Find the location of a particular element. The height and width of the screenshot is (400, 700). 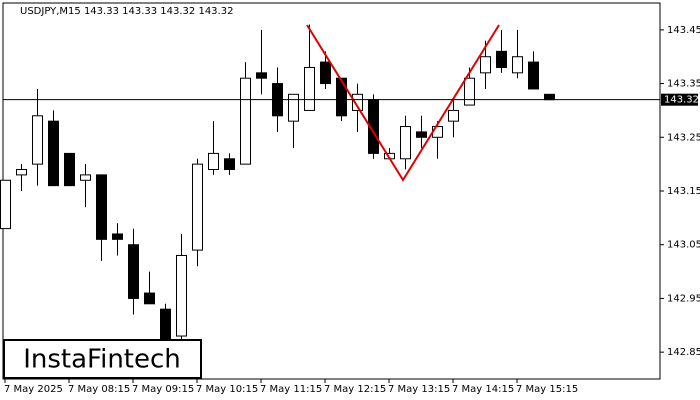

y-tick-label: 143.35 is located at coordinates (683, 84).